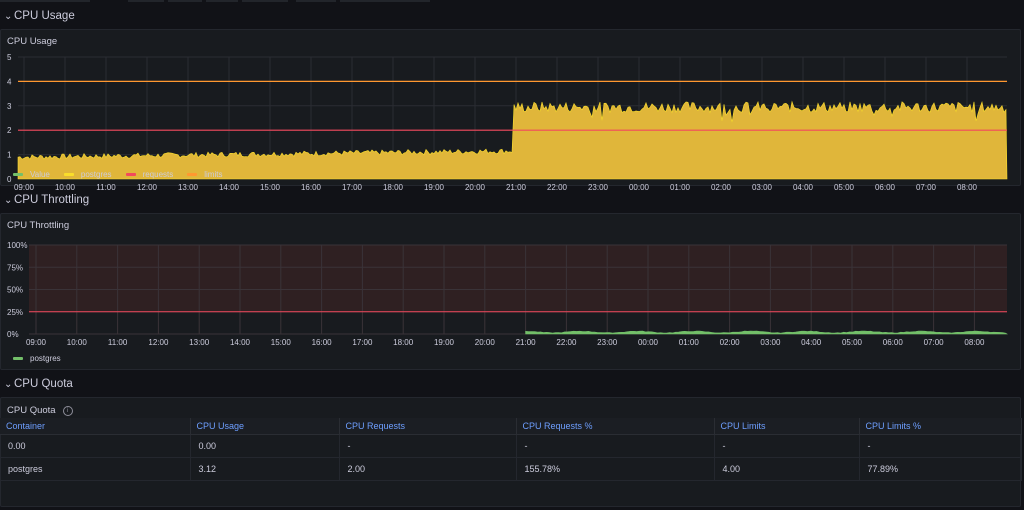  Describe the element at coordinates (13, 334) in the screenshot. I see `y-tick-label: 0%` at that location.